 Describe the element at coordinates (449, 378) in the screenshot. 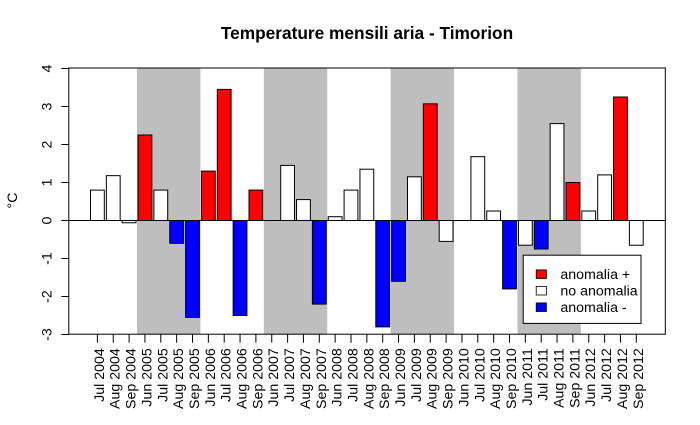

I see `svg-text: Sep 2009` at that location.